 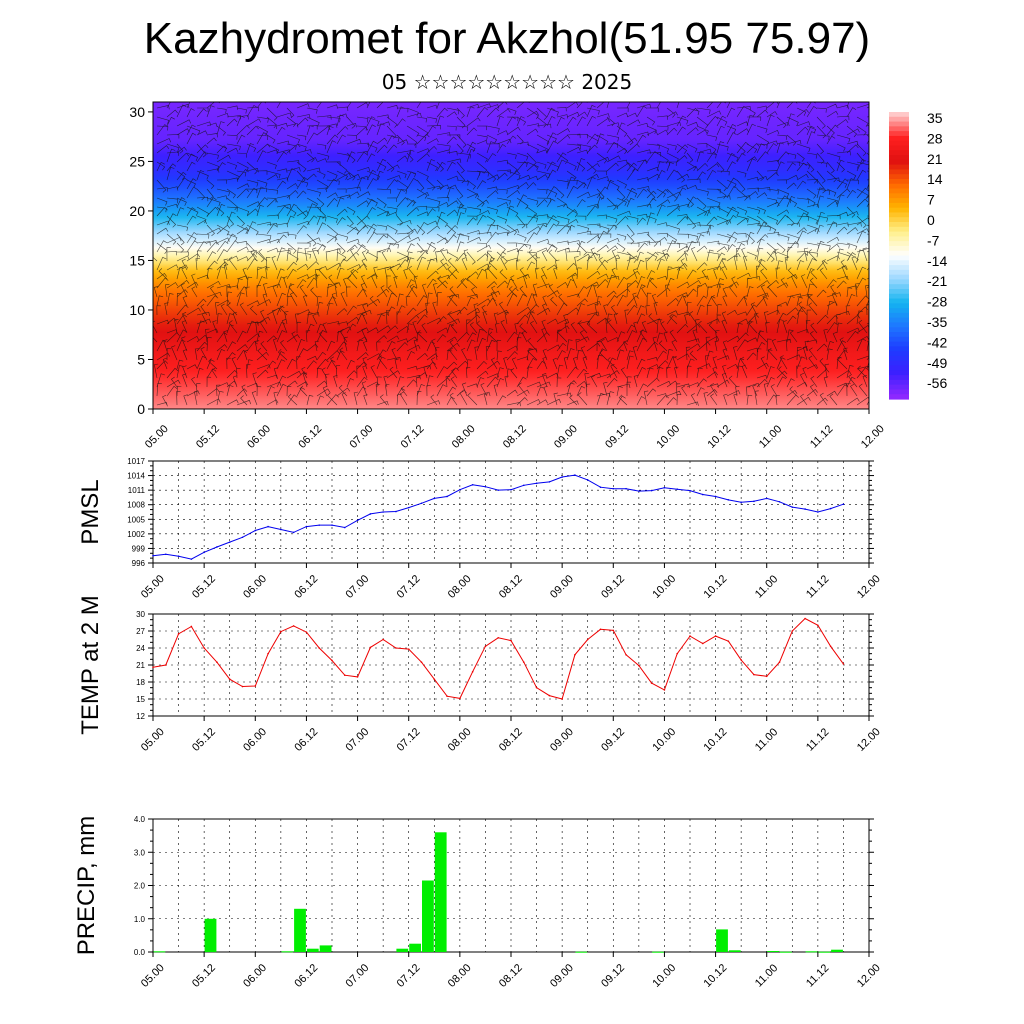 I want to click on colorbar-label: -7, so click(x=933, y=240).